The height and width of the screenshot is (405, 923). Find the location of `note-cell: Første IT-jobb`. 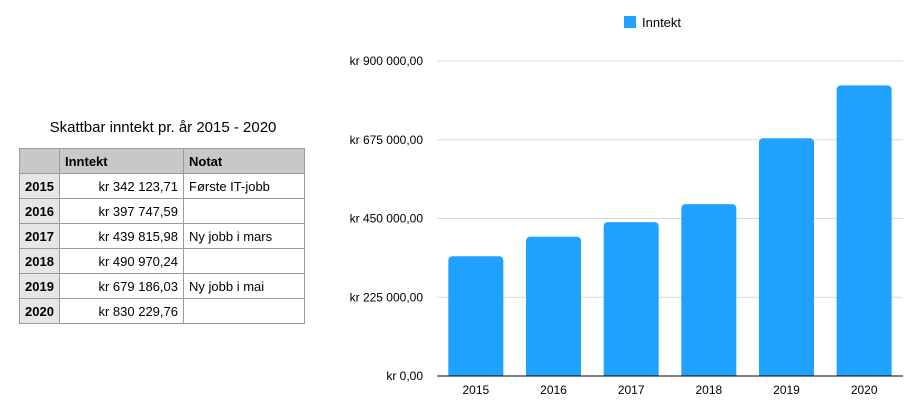

note-cell: Første IT-jobb is located at coordinates (244, 186).